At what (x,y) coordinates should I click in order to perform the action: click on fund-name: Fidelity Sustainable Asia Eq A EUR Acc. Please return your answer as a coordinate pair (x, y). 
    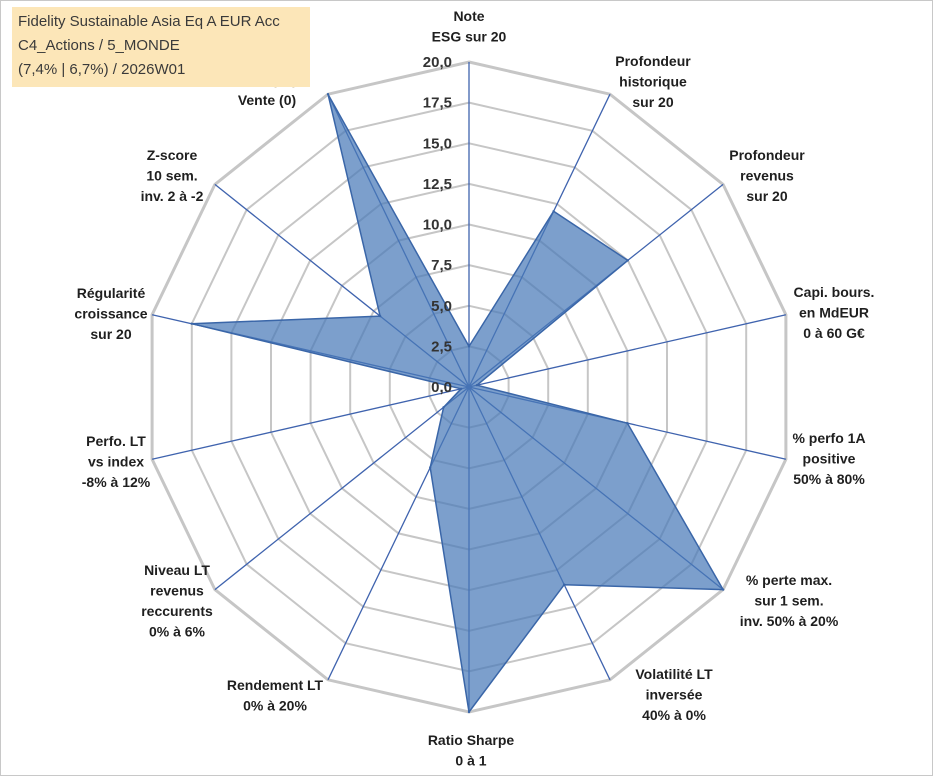
    Looking at the image, I should click on (149, 21).